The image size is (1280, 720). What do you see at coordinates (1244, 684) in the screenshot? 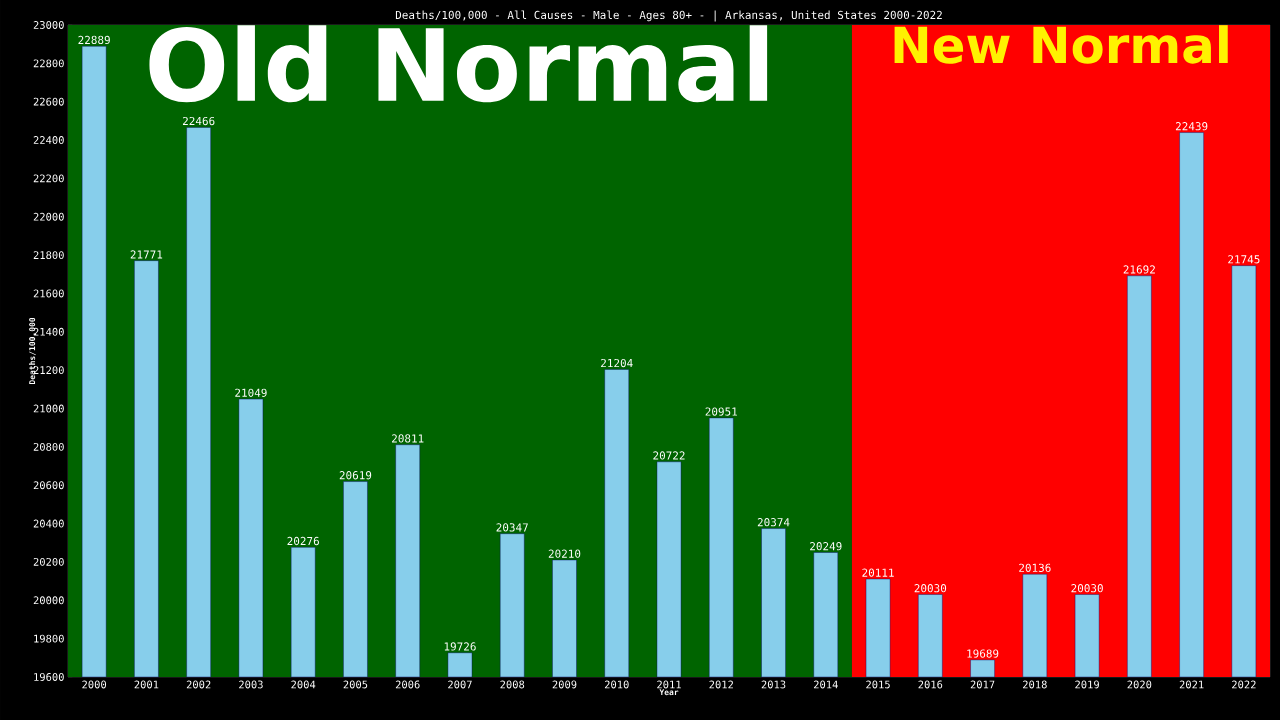
I see `x-tick-label: 2022` at bounding box center [1244, 684].